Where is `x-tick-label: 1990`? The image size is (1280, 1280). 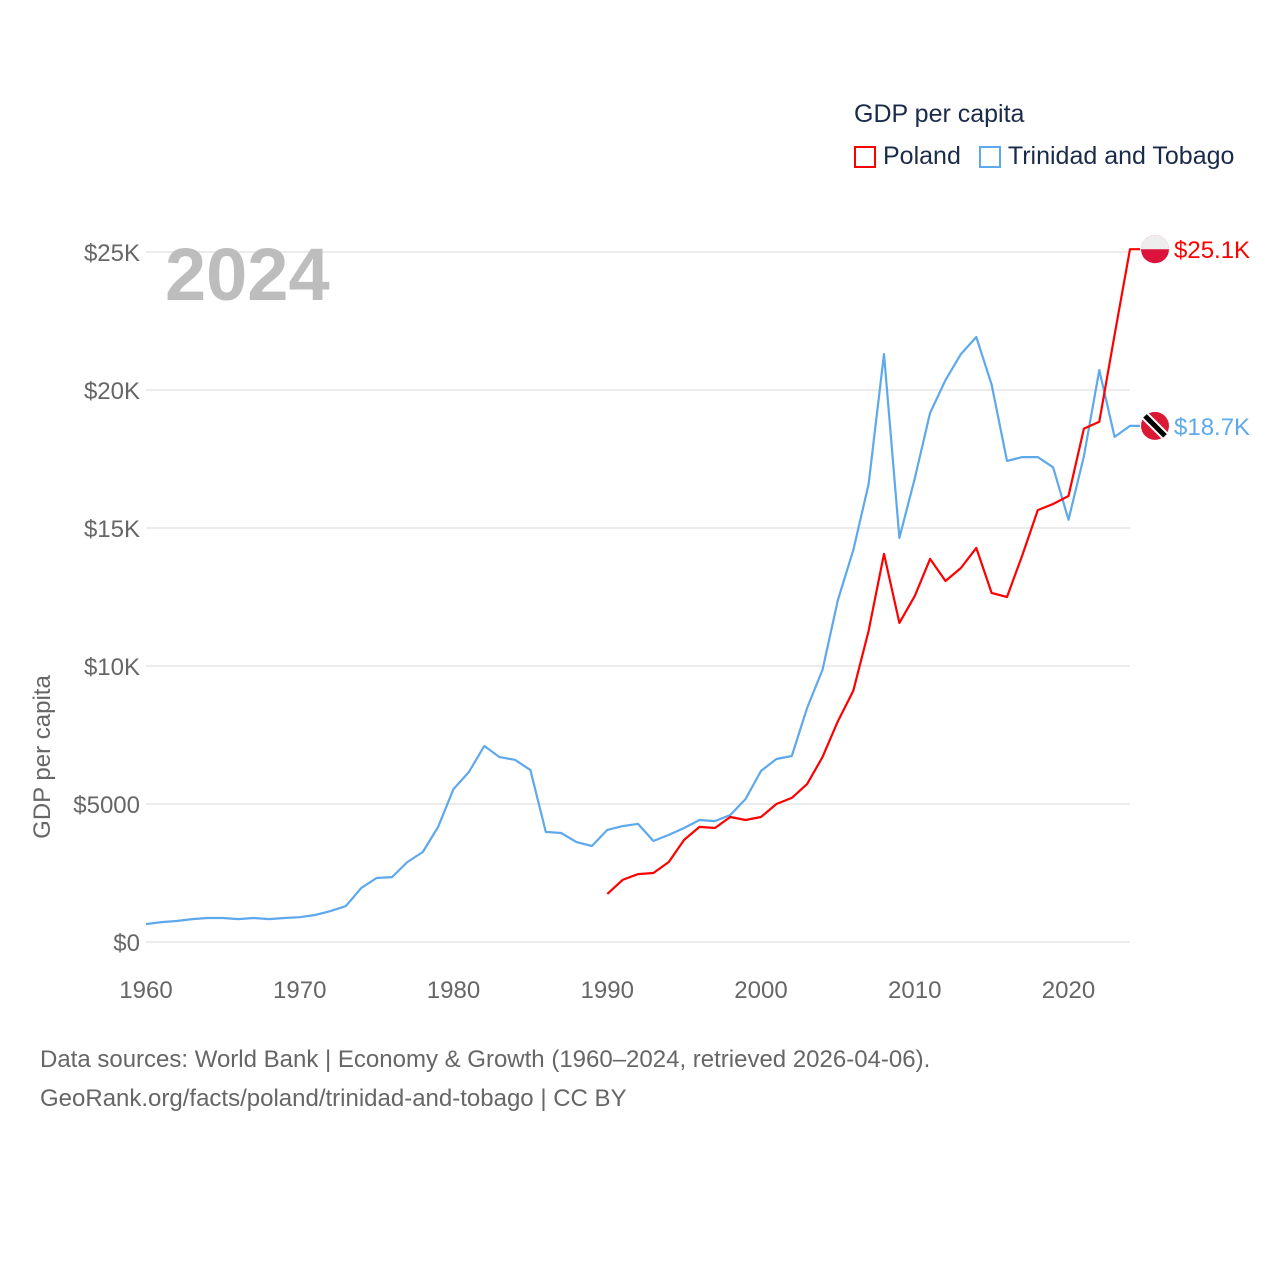 x-tick-label: 1990 is located at coordinates (607, 990).